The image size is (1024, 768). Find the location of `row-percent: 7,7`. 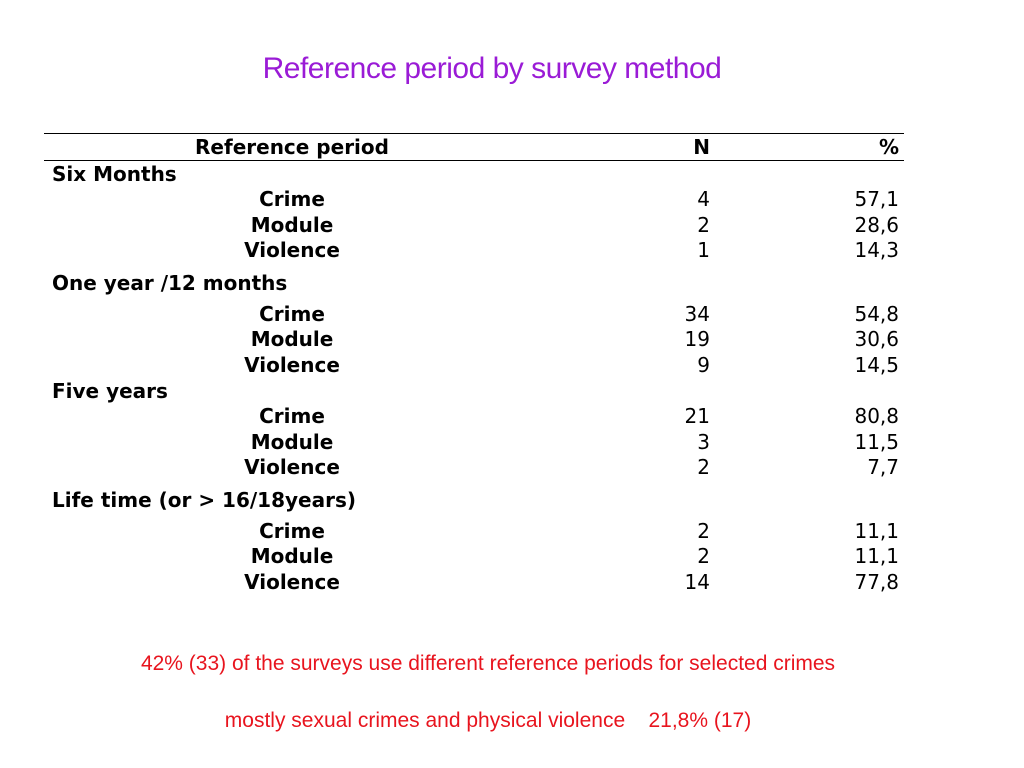

row-percent: 7,7 is located at coordinates (883, 467).